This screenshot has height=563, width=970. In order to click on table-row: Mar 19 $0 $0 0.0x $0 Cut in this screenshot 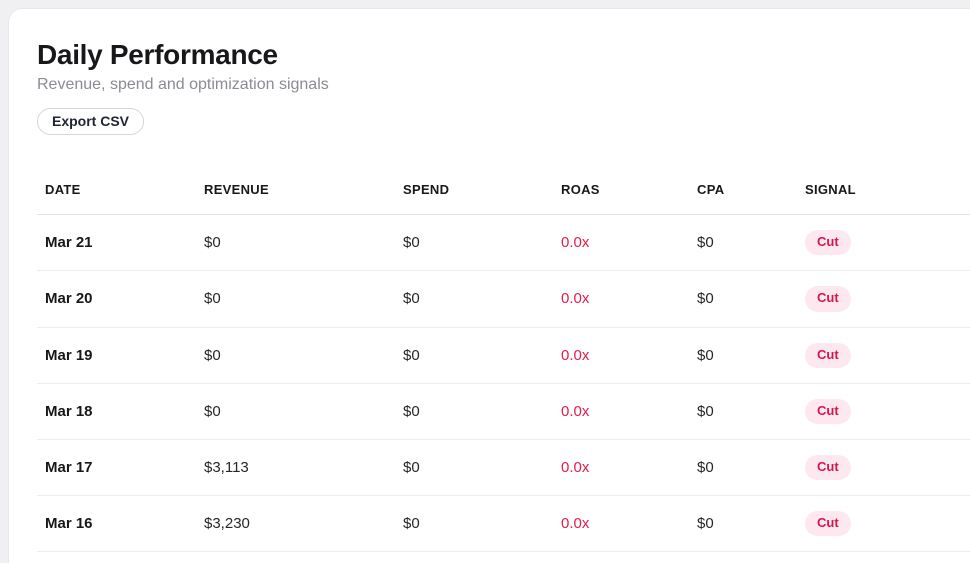, I will do `click(503, 355)`.